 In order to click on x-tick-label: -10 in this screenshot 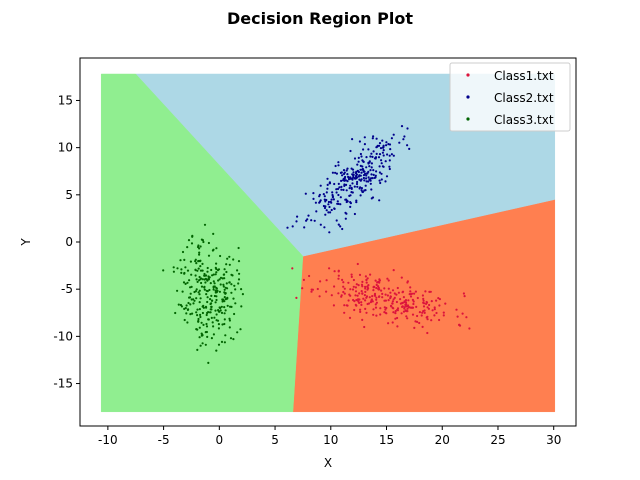, I will do `click(108, 440)`.